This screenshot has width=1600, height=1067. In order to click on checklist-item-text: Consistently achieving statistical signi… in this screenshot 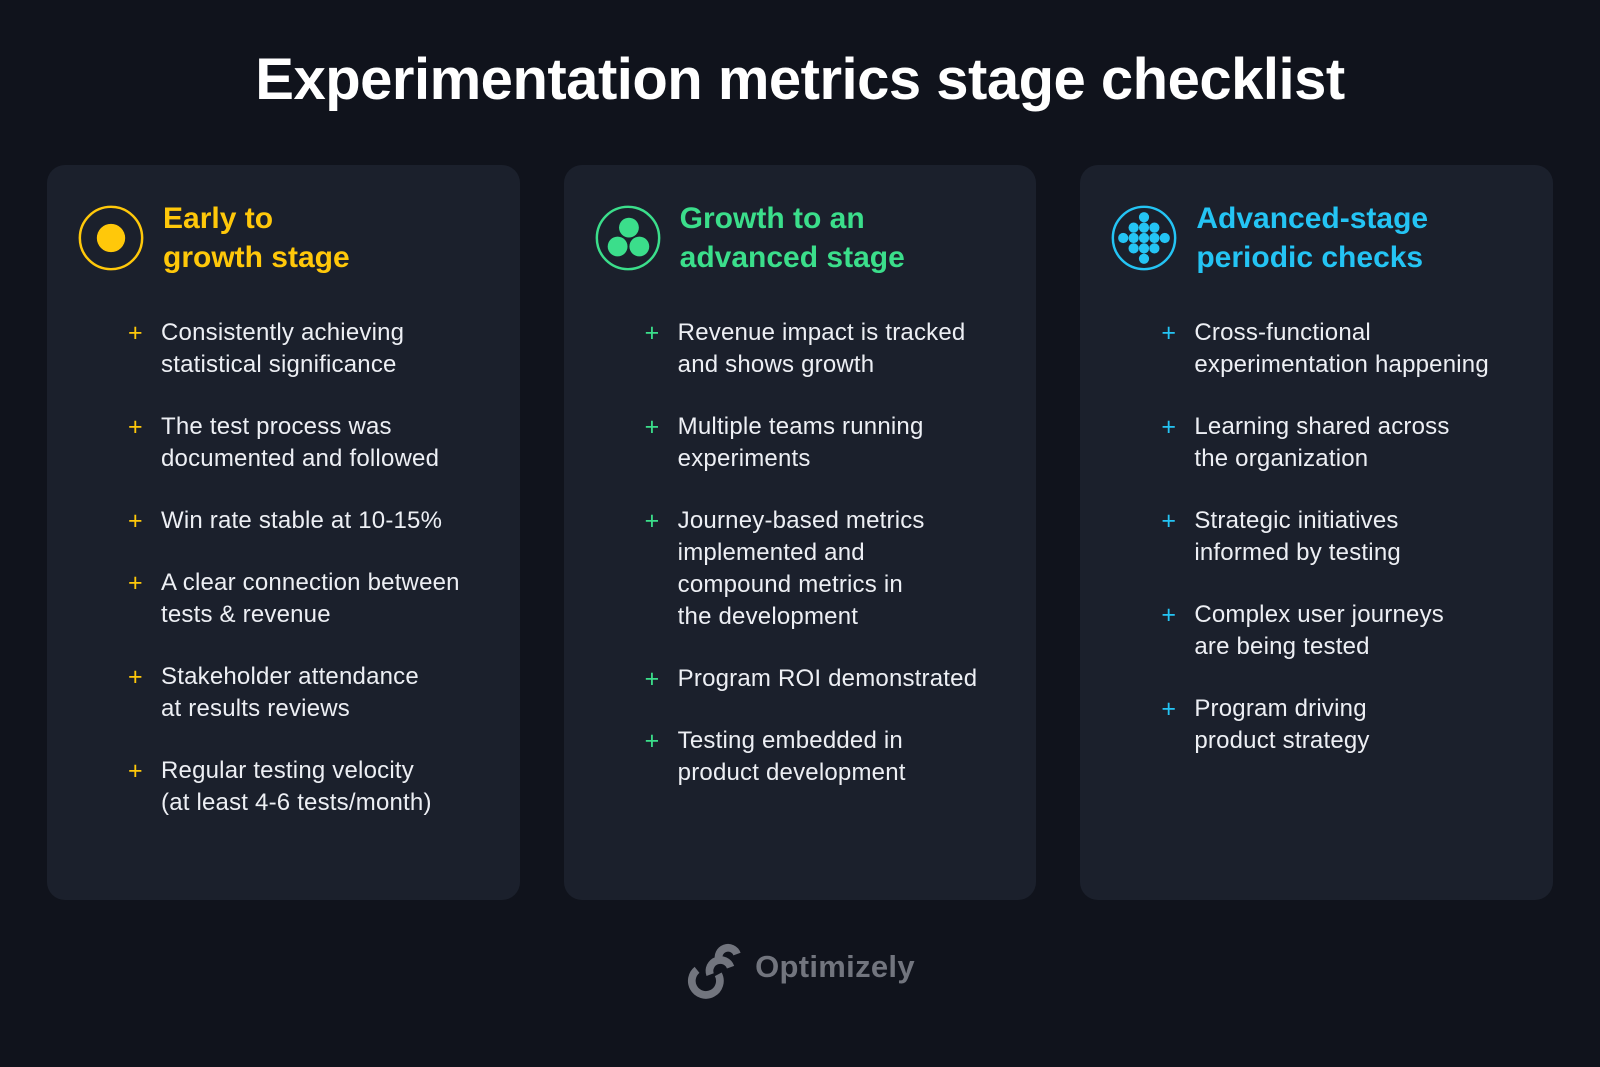, I will do `click(283, 348)`.